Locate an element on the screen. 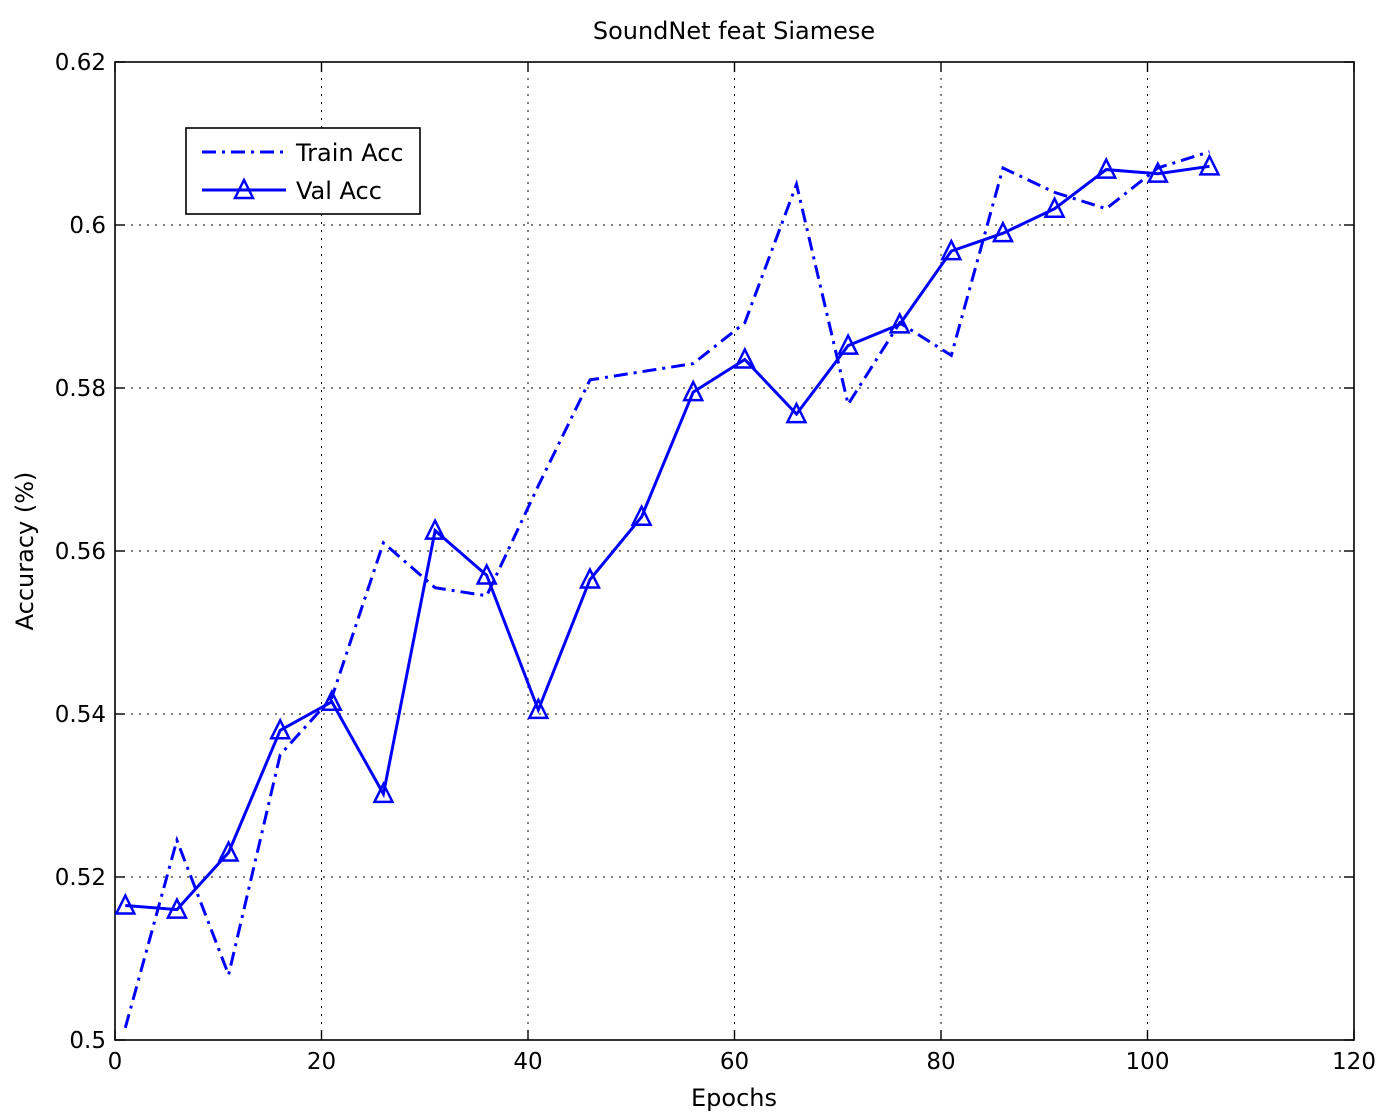 This screenshot has height=1119, width=1386. x-tick-label: 80 is located at coordinates (940, 1062).